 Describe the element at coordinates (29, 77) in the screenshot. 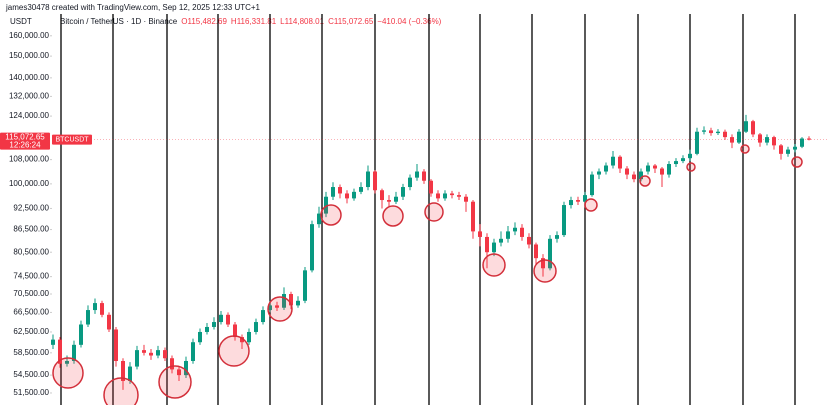

I see `y-tick-label: 140,000.00` at that location.